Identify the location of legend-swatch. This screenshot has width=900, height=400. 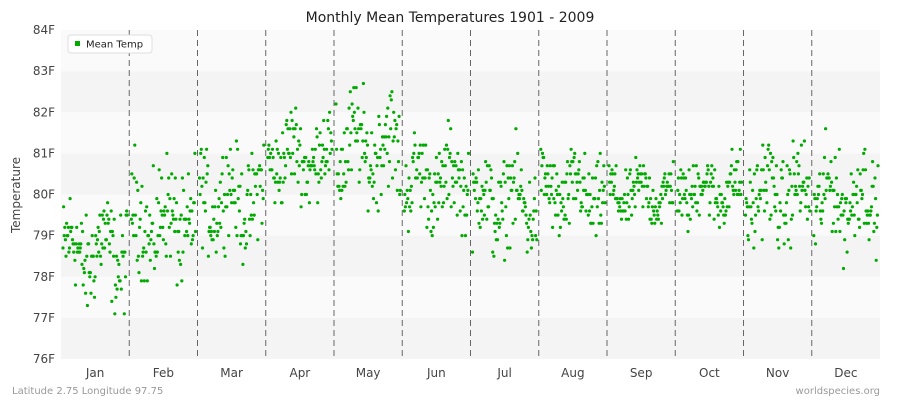
(77, 43).